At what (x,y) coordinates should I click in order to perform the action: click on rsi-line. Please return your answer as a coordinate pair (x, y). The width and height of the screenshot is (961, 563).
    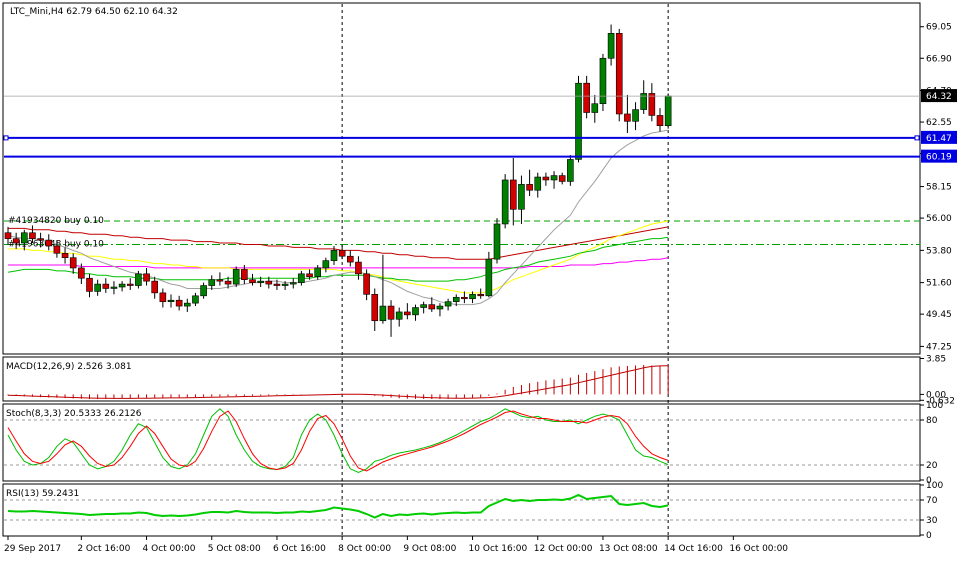
    Looking at the image, I should click on (338, 506).